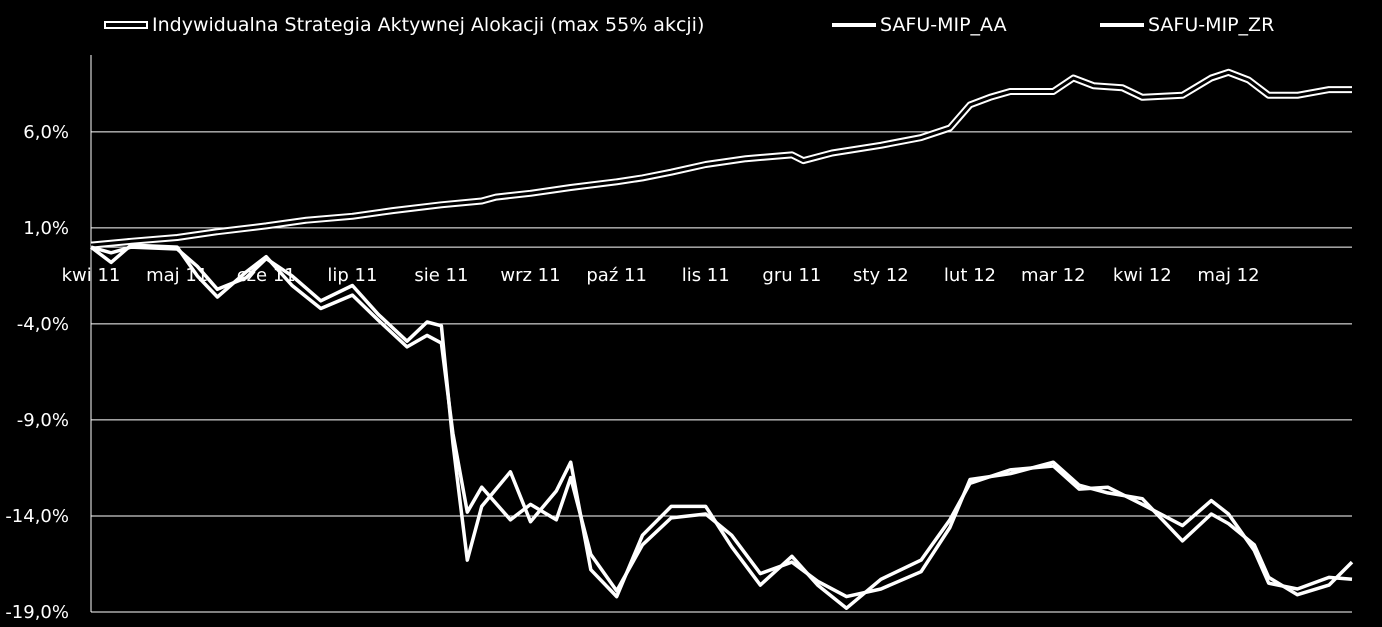  I want to click on y-axis-labels: 6,0% 1,0% -4,0% -9,0% -14,0% -19,0%, so click(37, 372).